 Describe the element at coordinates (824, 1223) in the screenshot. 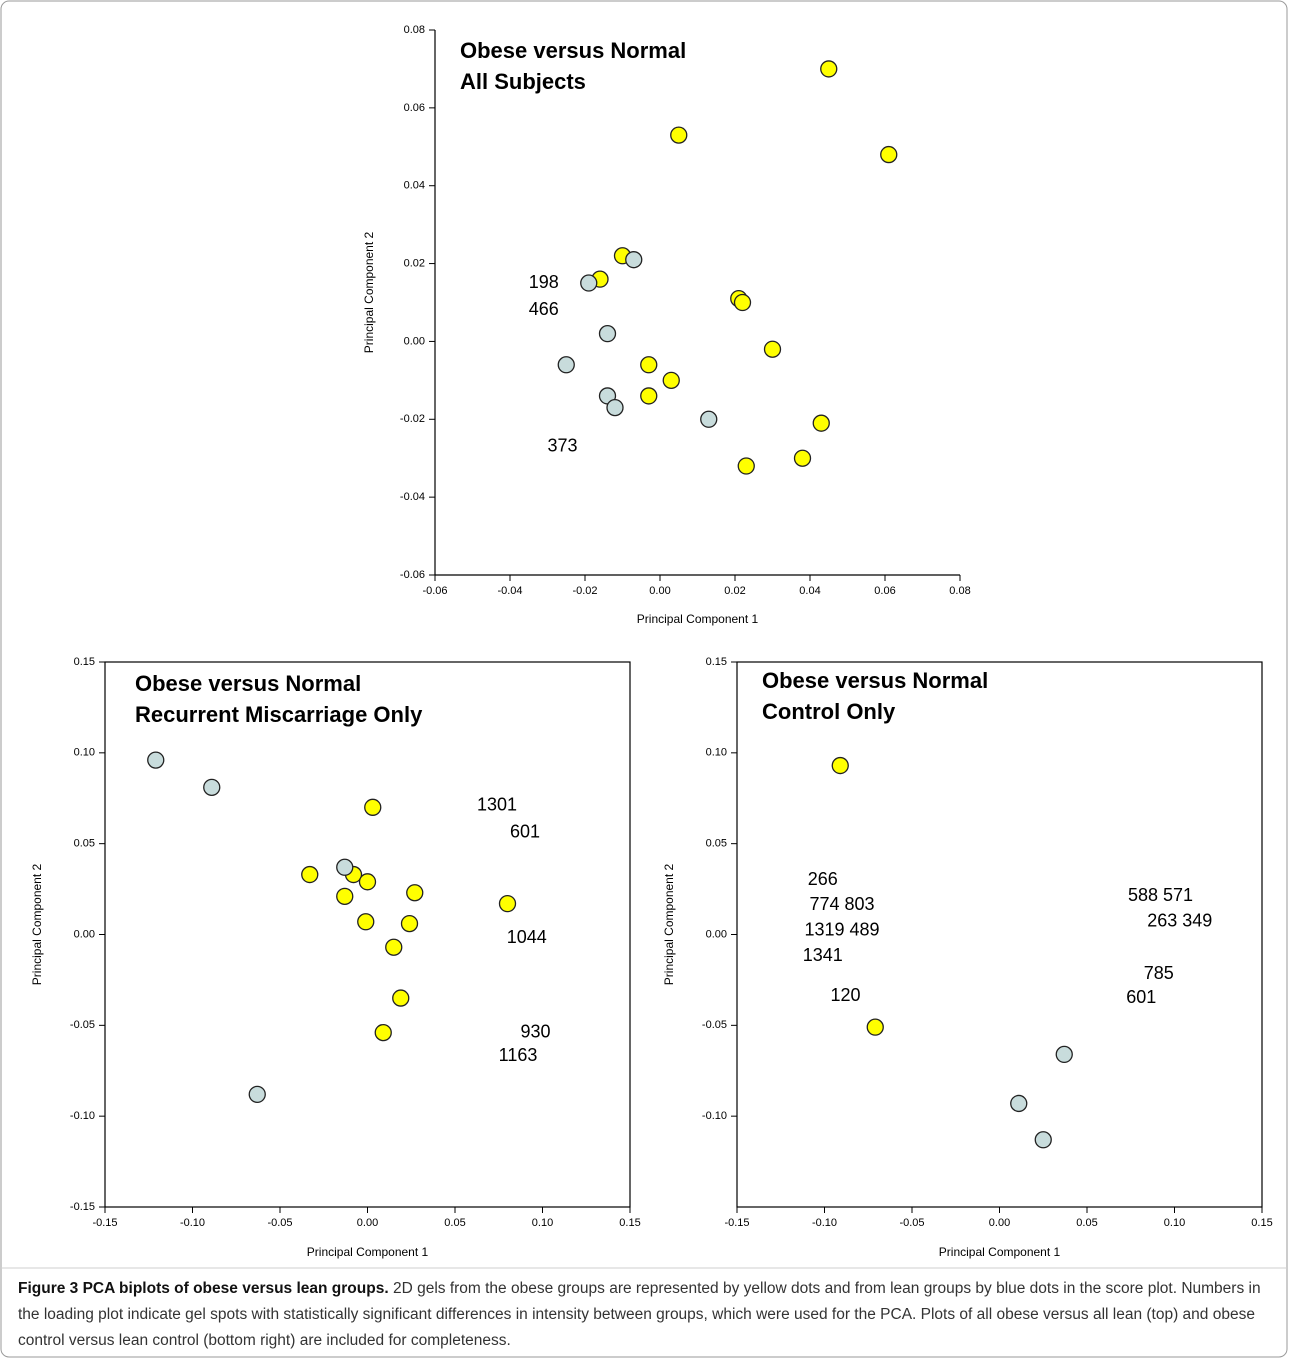

I see `x-tick-label: -0.10` at that location.